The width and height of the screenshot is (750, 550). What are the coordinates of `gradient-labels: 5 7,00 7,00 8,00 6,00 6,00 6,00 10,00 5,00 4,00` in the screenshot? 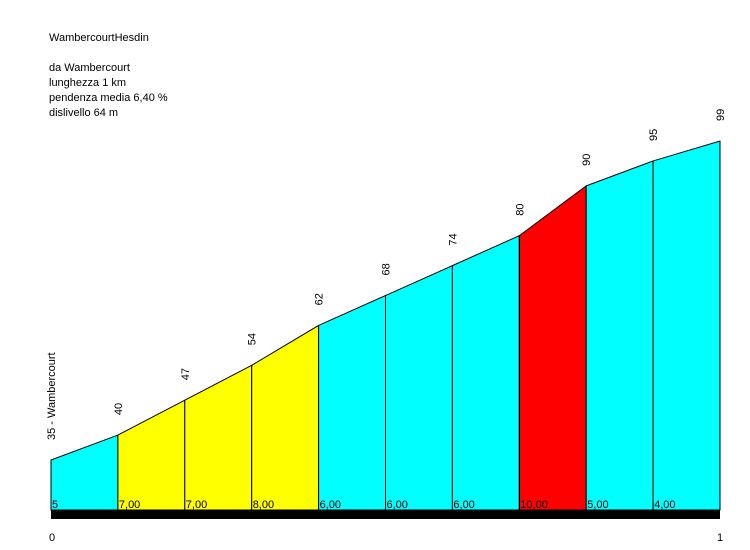 It's located at (364, 505).